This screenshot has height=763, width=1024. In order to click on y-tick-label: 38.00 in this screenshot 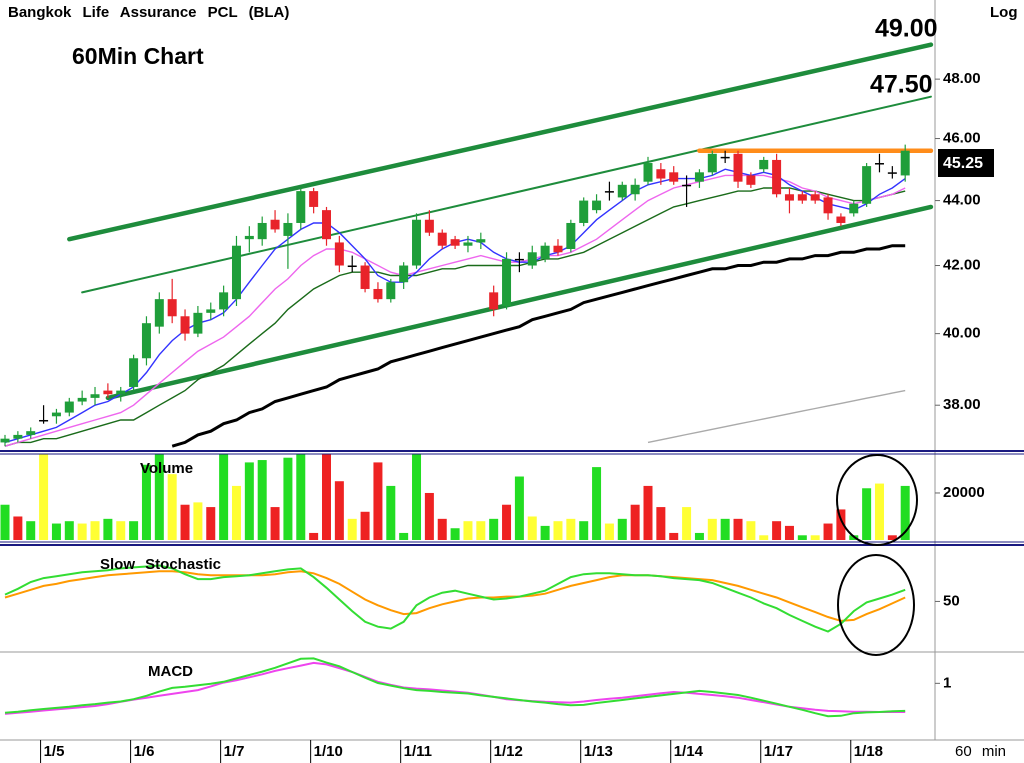, I will do `click(962, 404)`.